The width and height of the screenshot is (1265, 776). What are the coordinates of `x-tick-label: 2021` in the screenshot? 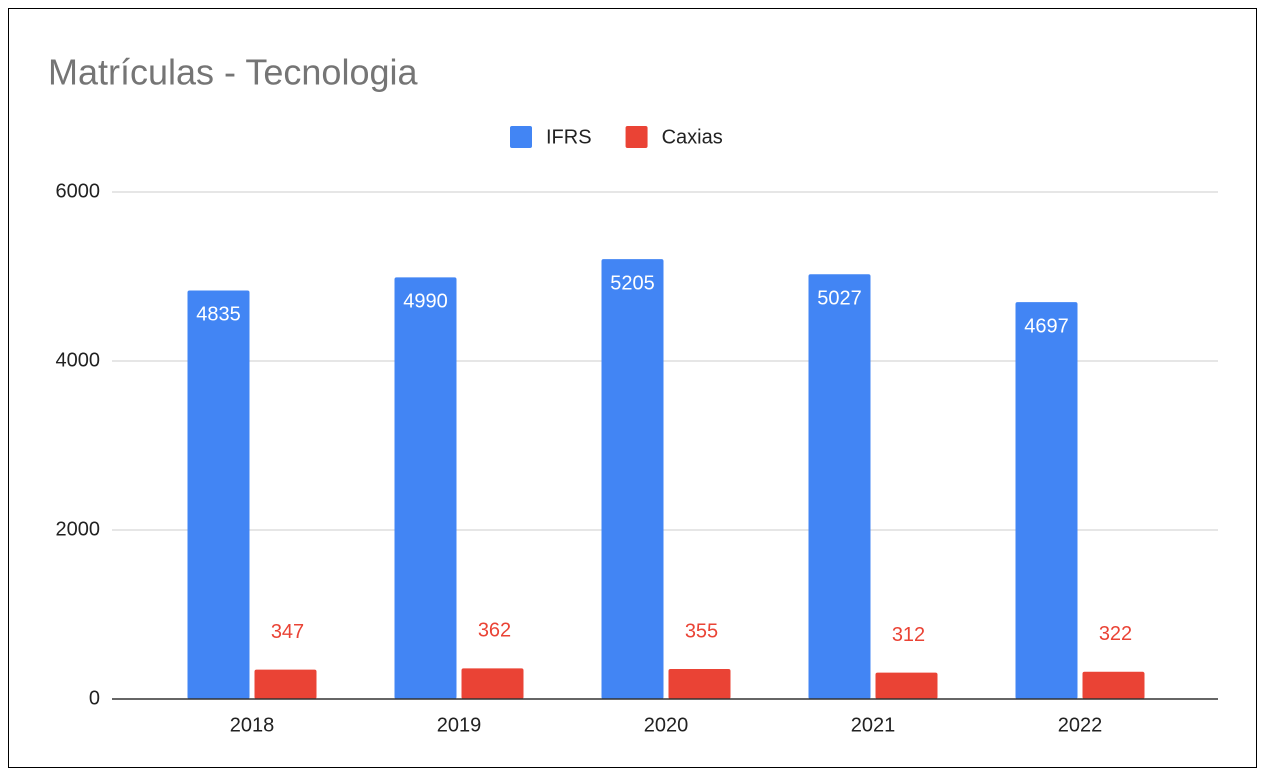 It's located at (873, 725).